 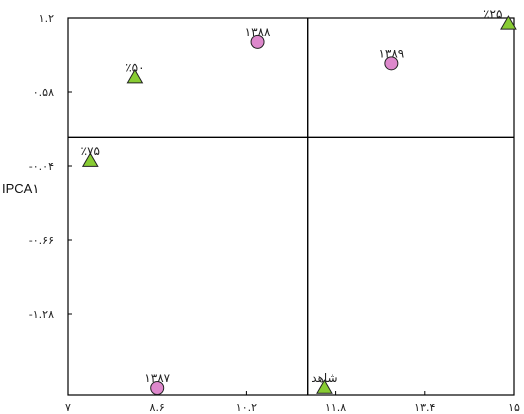 What do you see at coordinates (258, 32) in the screenshot?
I see `point-label: ۱۳۸۸` at bounding box center [258, 32].